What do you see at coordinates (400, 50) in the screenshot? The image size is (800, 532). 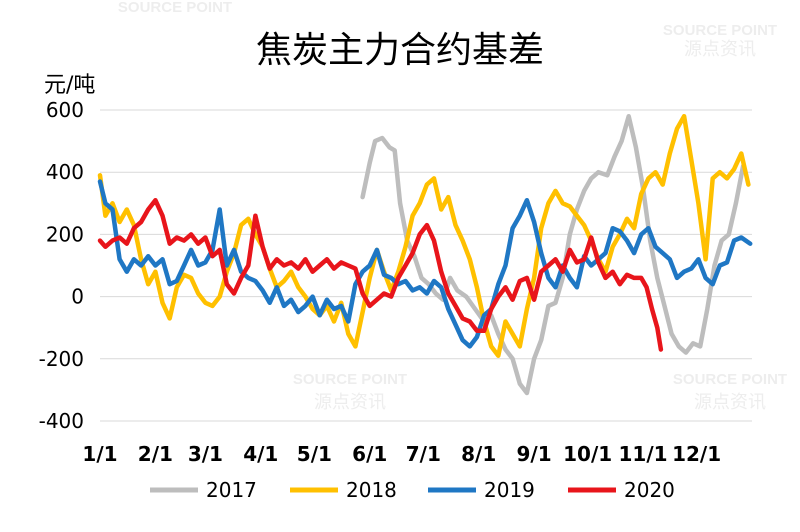 I see `chart-title: 焦炭主力合约基差` at bounding box center [400, 50].